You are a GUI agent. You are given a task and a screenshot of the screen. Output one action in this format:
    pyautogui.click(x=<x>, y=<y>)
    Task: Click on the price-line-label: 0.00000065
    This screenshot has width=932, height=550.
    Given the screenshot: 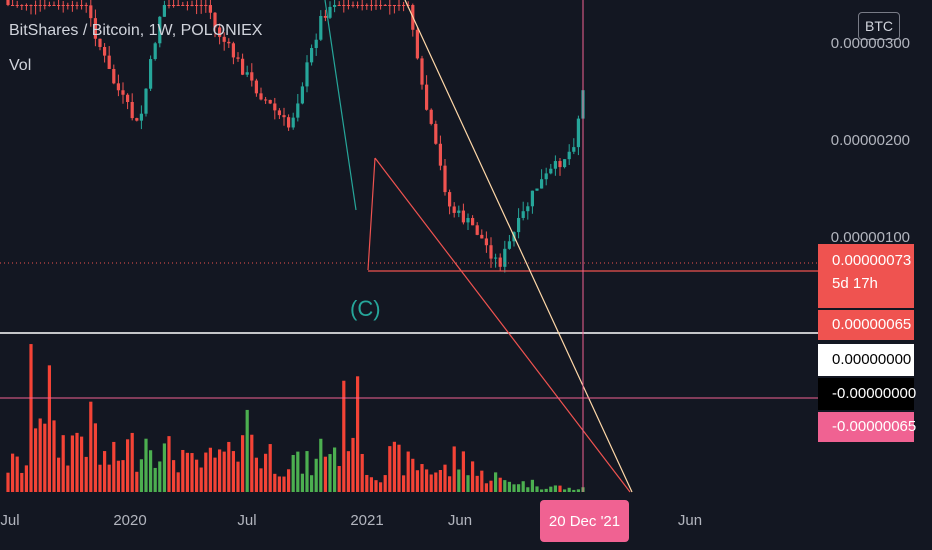 What is the action you would take?
    pyautogui.click(x=872, y=324)
    